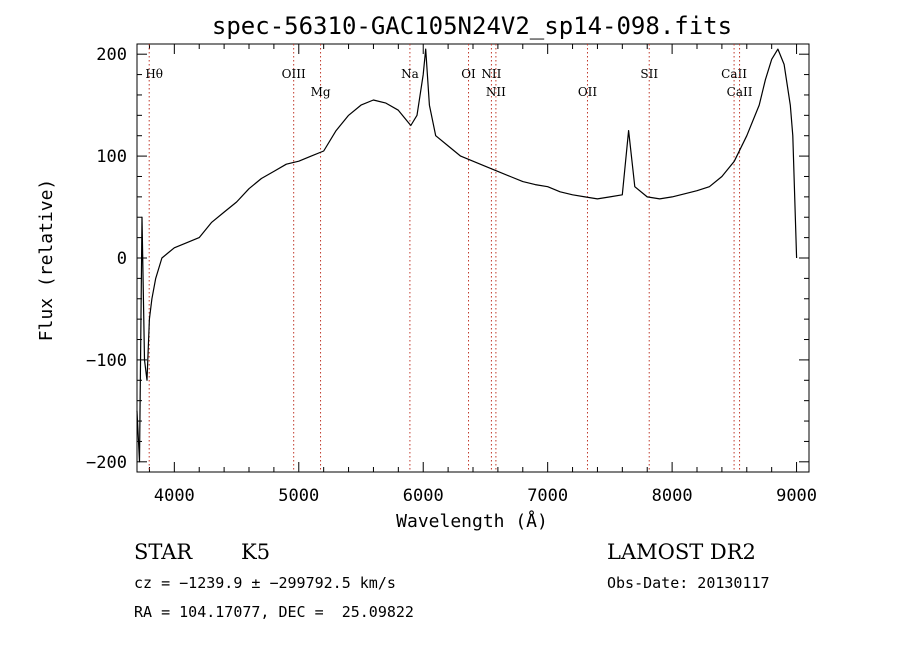 The width and height of the screenshot is (900, 649). What do you see at coordinates (472, 521) in the screenshot?
I see `x-axis-label: Wavelength (Å)` at bounding box center [472, 521].